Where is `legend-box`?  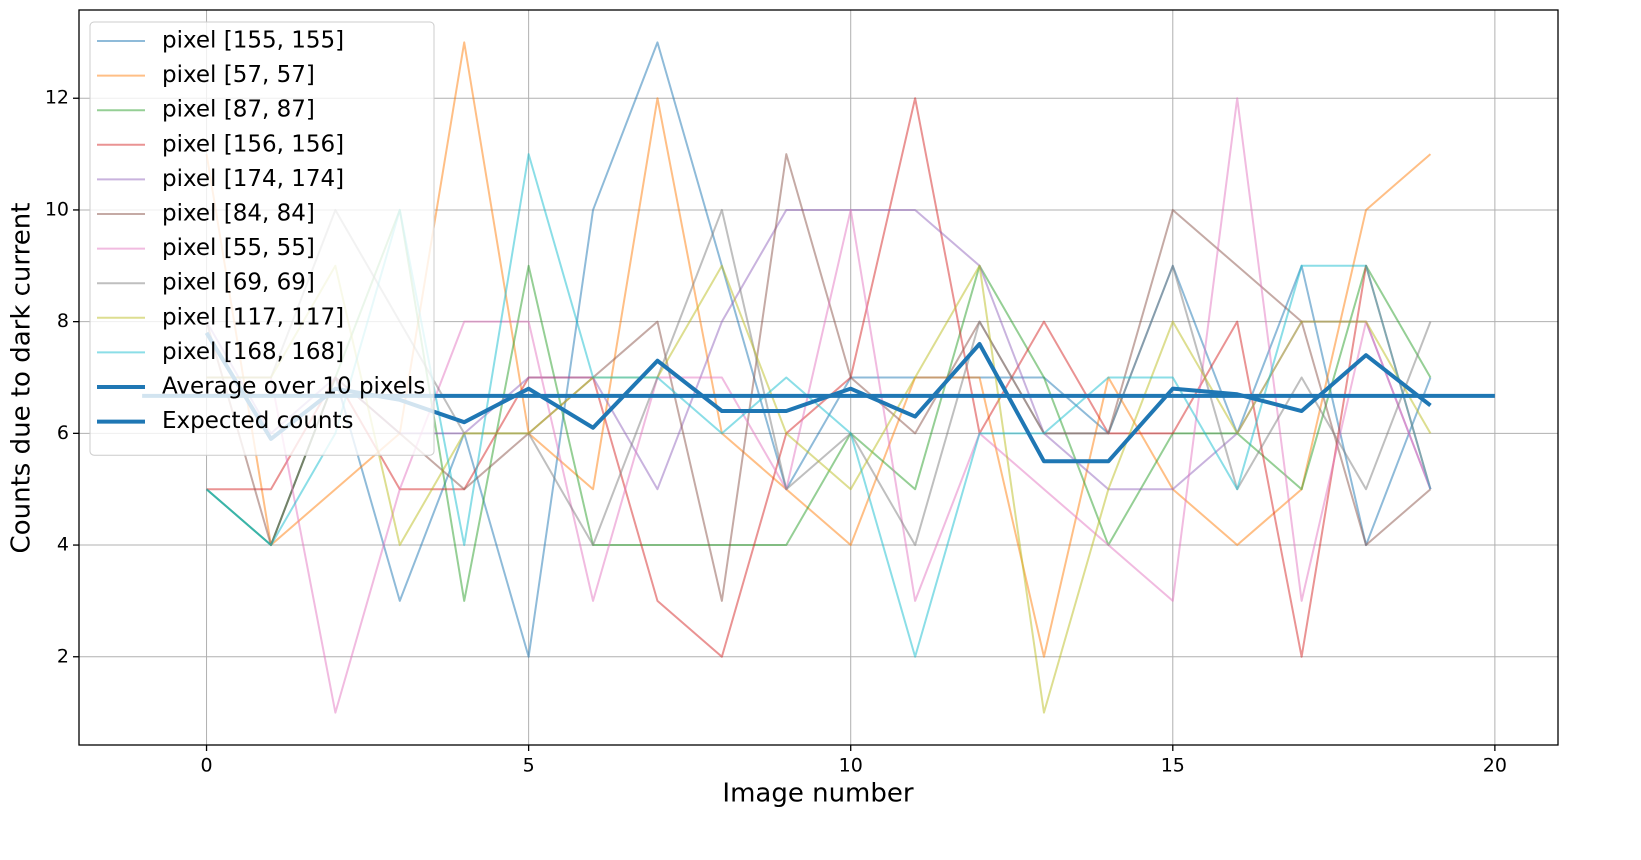 legend-box is located at coordinates (262, 238).